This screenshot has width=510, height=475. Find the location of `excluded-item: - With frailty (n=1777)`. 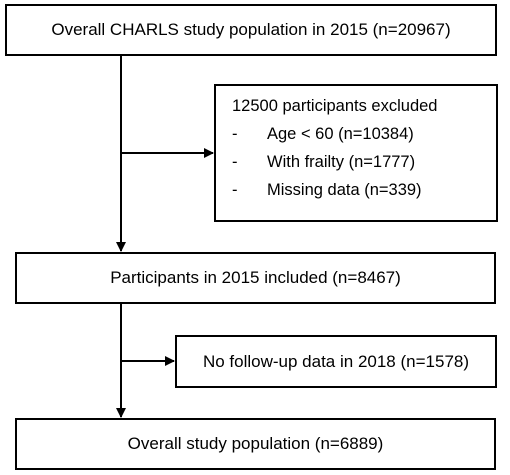

excluded-item: - With frailty (n=1777) is located at coordinates (364, 162).